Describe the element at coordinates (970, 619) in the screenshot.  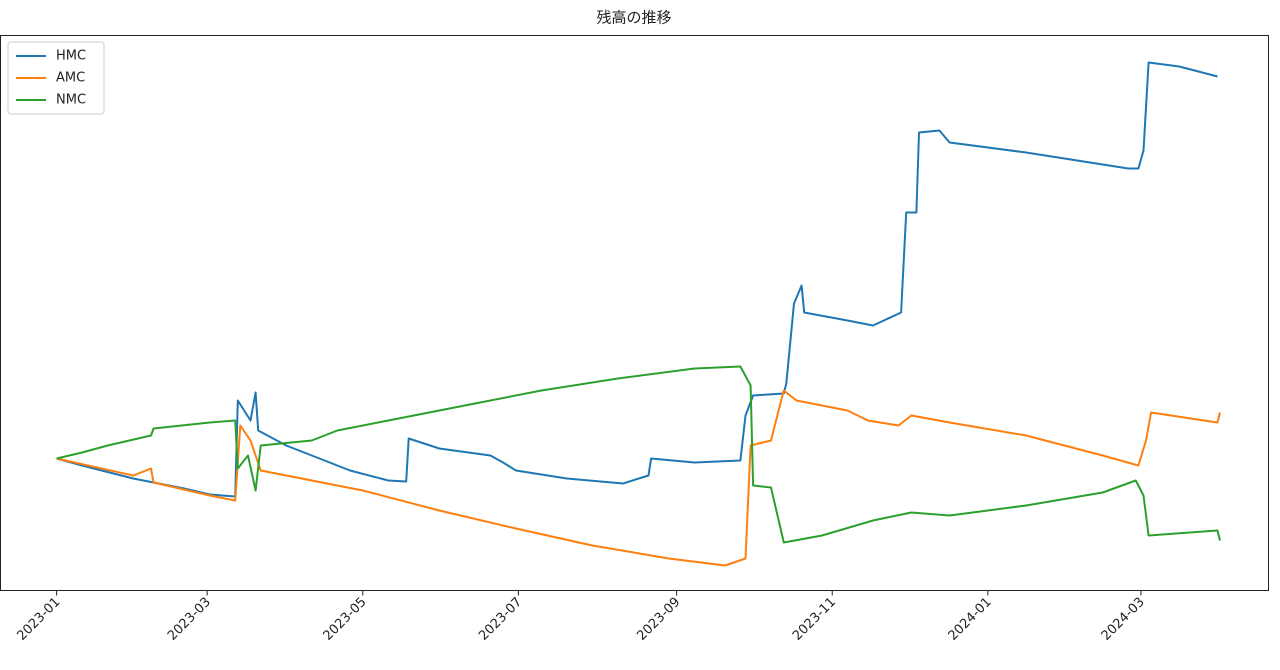
I see `x-tick-label: 2024-01` at that location.